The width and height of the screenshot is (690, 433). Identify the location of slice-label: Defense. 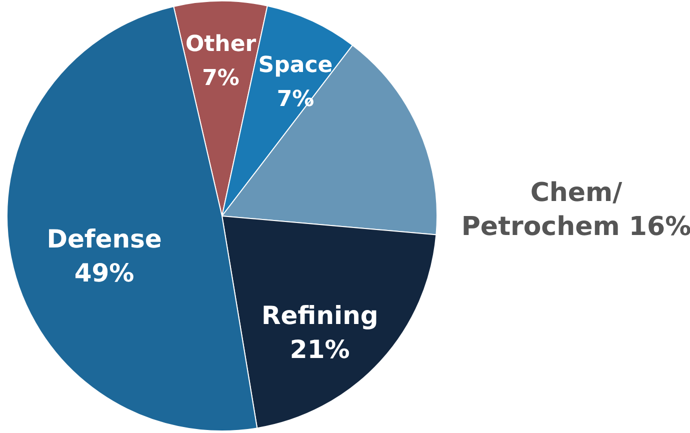
(104, 239).